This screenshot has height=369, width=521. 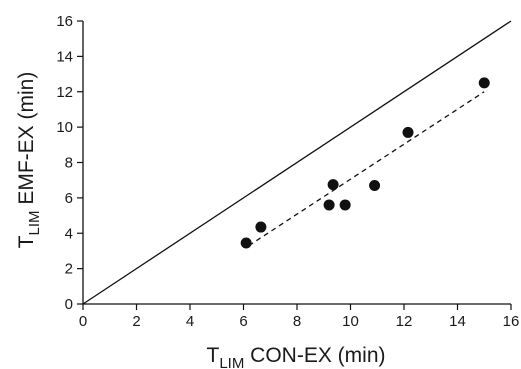 What do you see at coordinates (64, 21) in the screenshot?
I see `y-tick-label: 16` at bounding box center [64, 21].